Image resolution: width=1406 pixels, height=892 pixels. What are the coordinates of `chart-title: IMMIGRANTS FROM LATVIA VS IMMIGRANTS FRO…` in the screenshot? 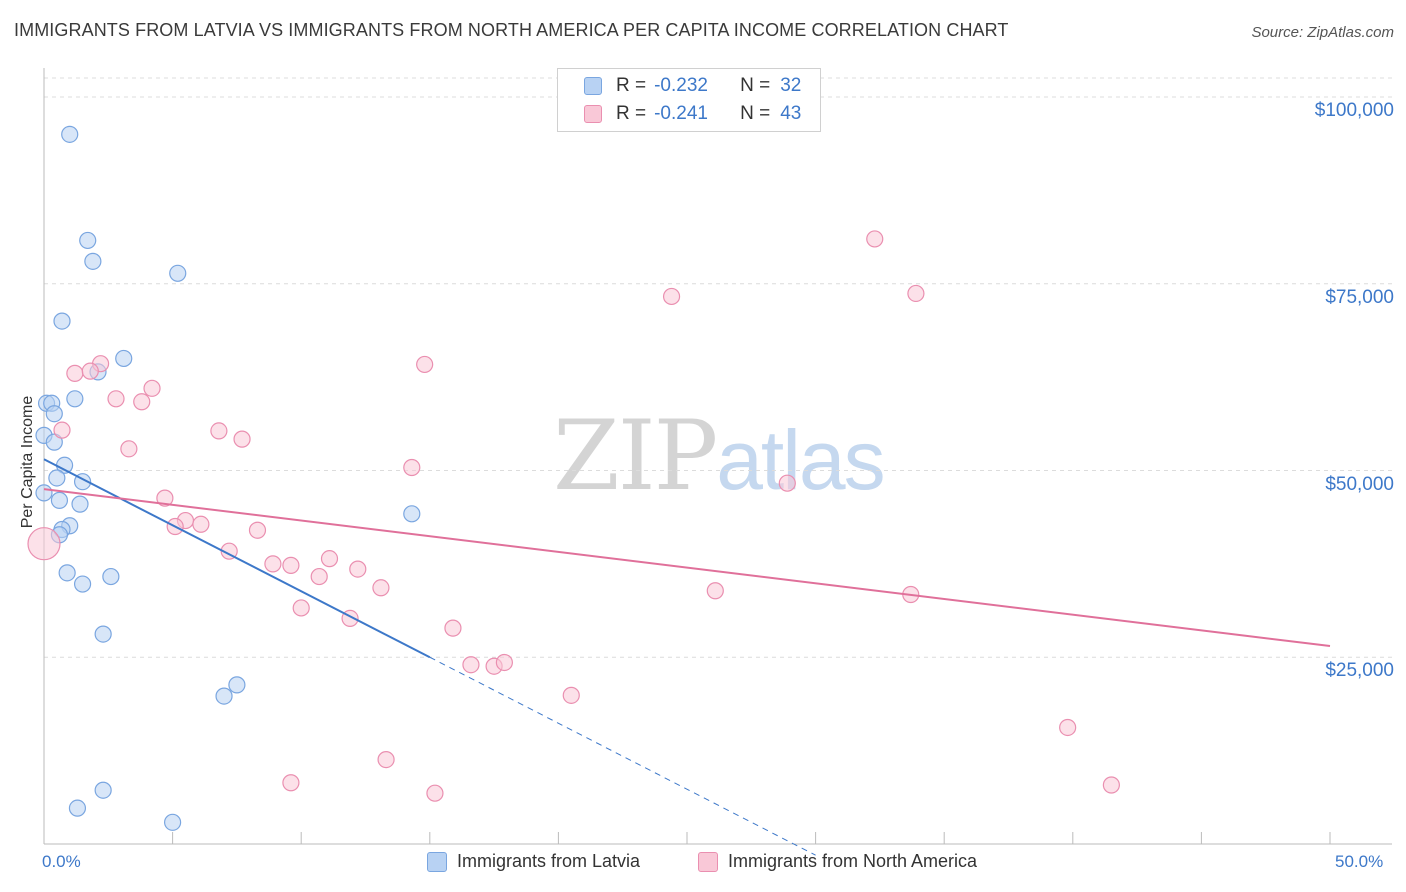 It's located at (511, 30).